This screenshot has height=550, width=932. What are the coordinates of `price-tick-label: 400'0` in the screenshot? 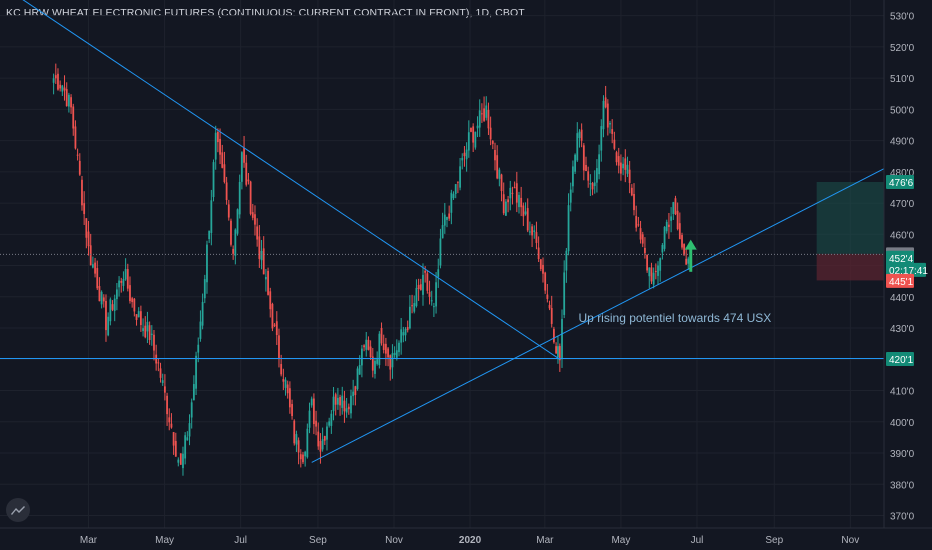 It's located at (902, 423).